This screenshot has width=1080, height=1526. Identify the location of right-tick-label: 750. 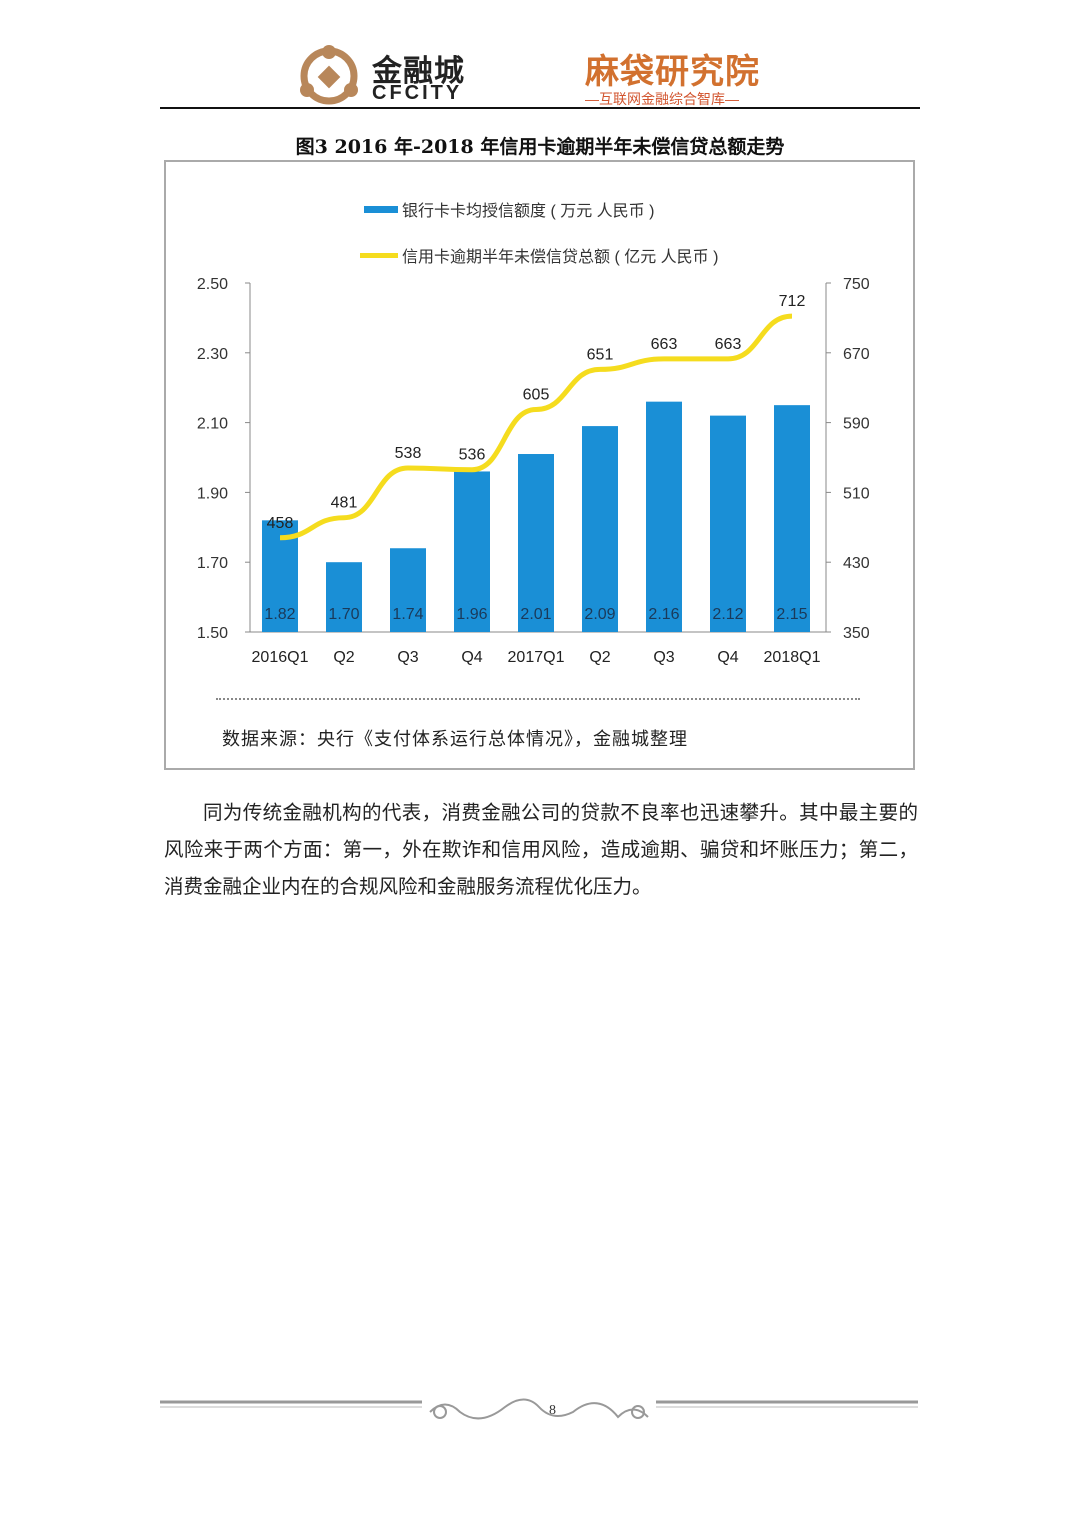
(856, 284).